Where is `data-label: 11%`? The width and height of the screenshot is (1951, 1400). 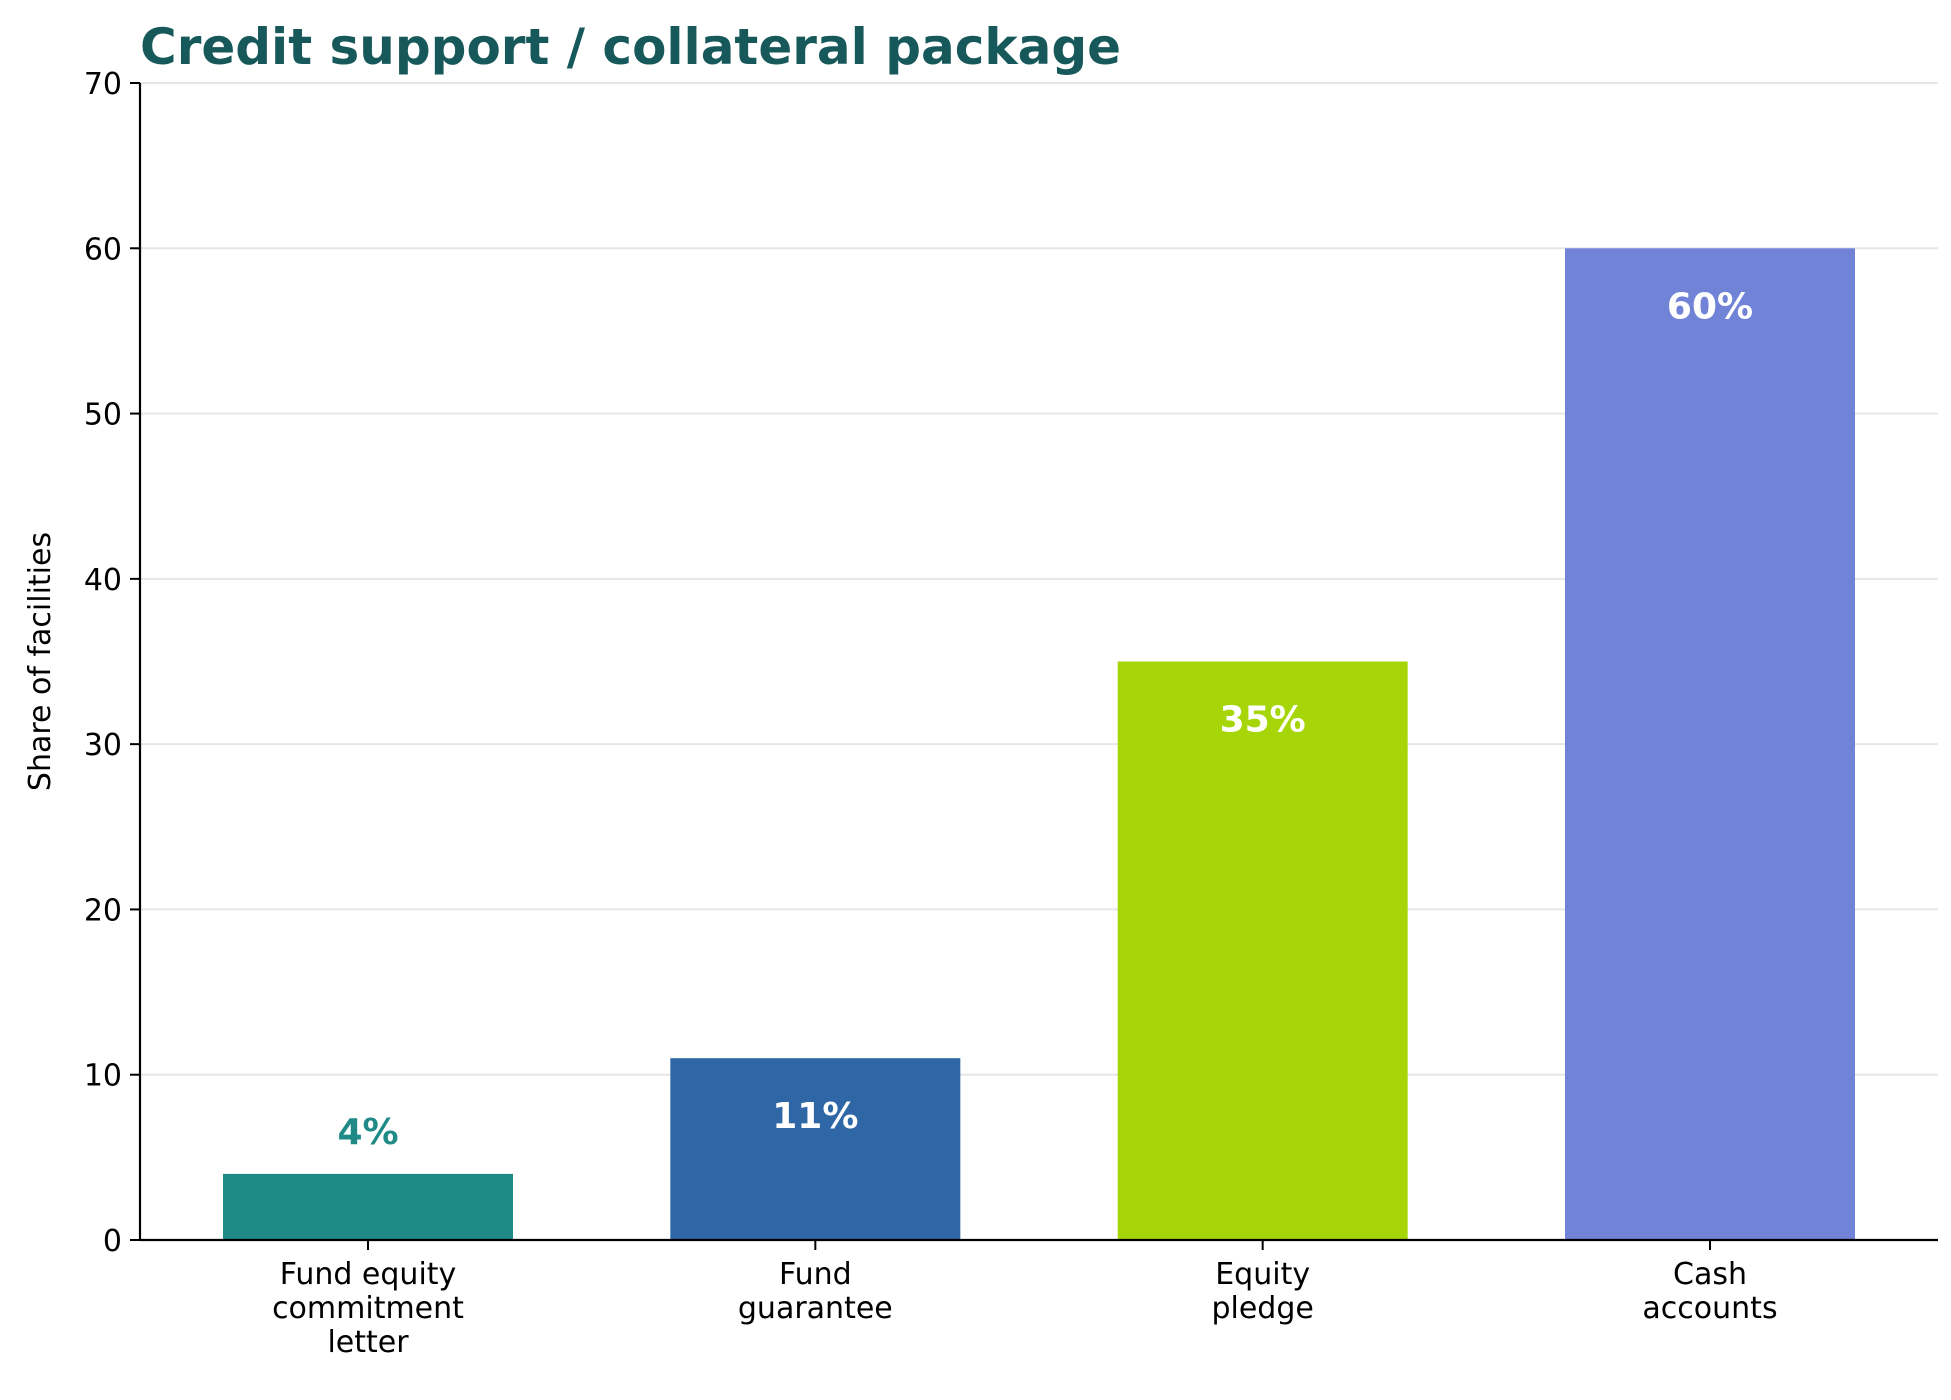
data-label: 11% is located at coordinates (815, 1116).